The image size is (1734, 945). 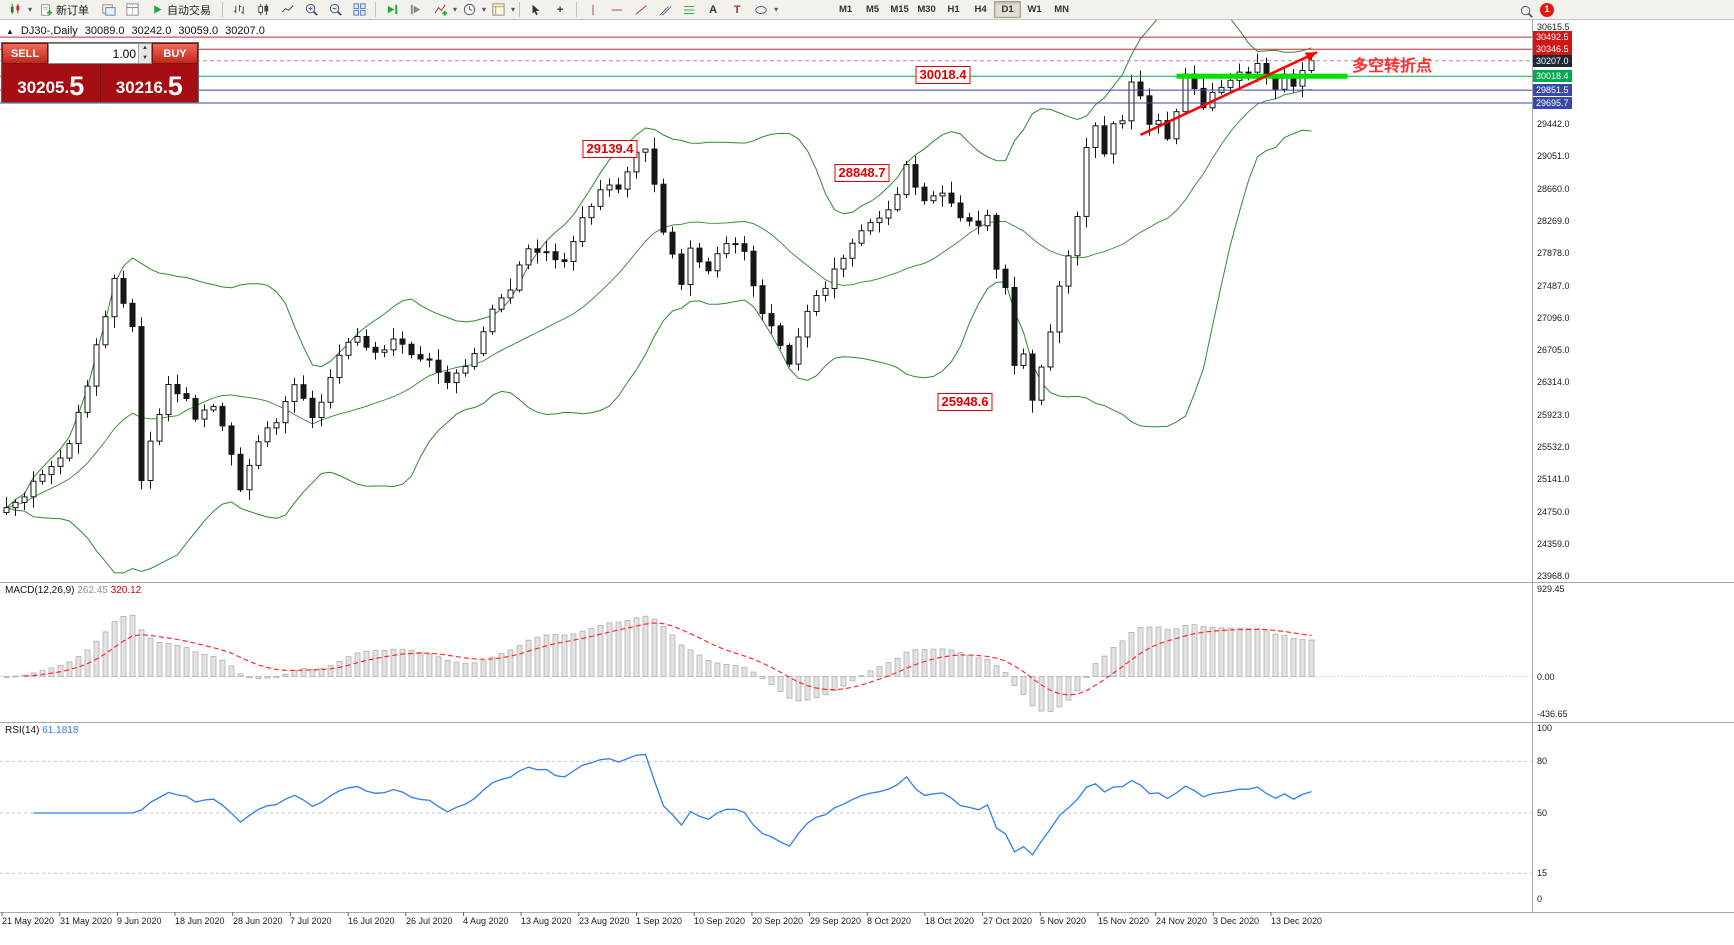 What do you see at coordinates (776, 9) in the screenshot?
I see `shapes-caret-icon: ▾` at bounding box center [776, 9].